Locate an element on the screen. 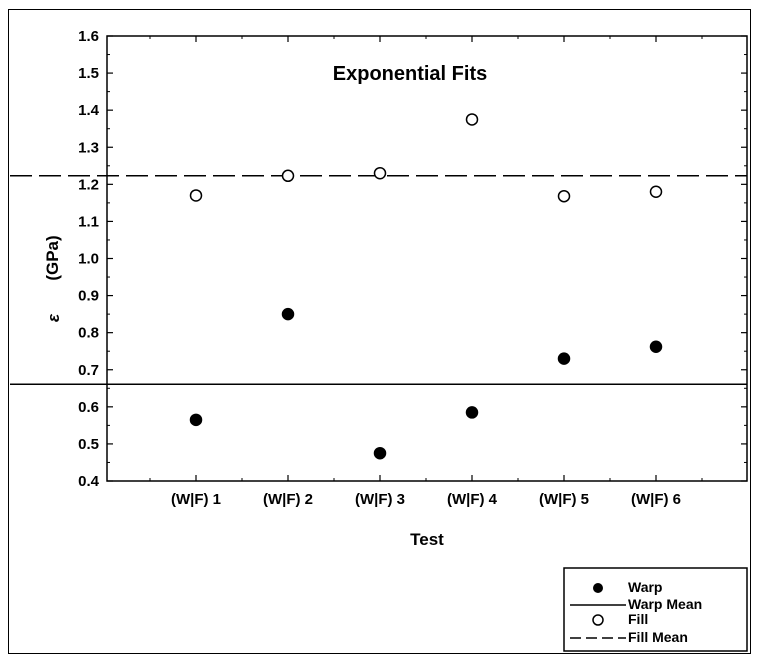 The height and width of the screenshot is (662, 762). chart-title: Exponential Fits is located at coordinates (410, 74).